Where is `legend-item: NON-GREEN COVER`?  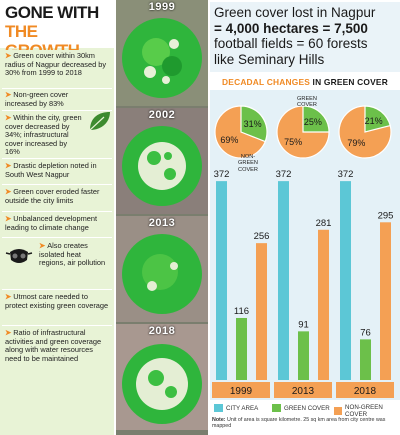 legend-item: NON-GREEN COVER is located at coordinates (367, 411).